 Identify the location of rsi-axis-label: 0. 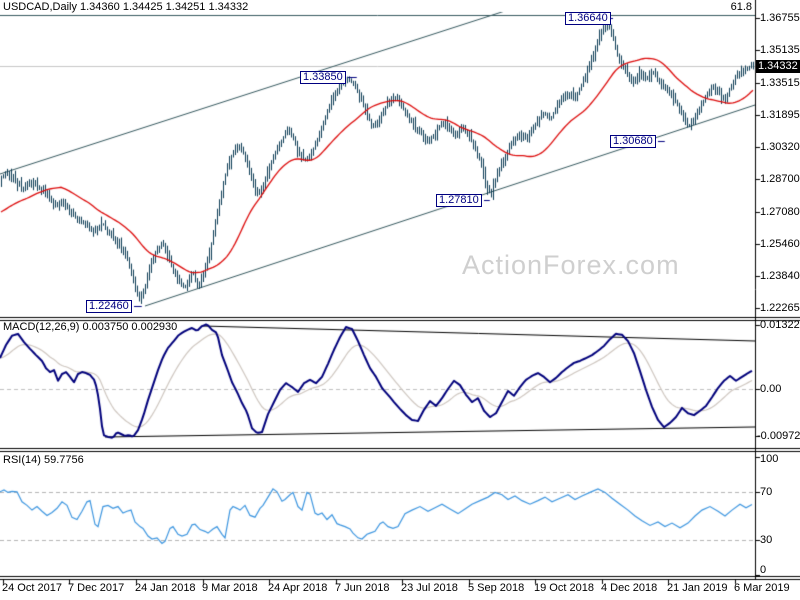
(763, 570).